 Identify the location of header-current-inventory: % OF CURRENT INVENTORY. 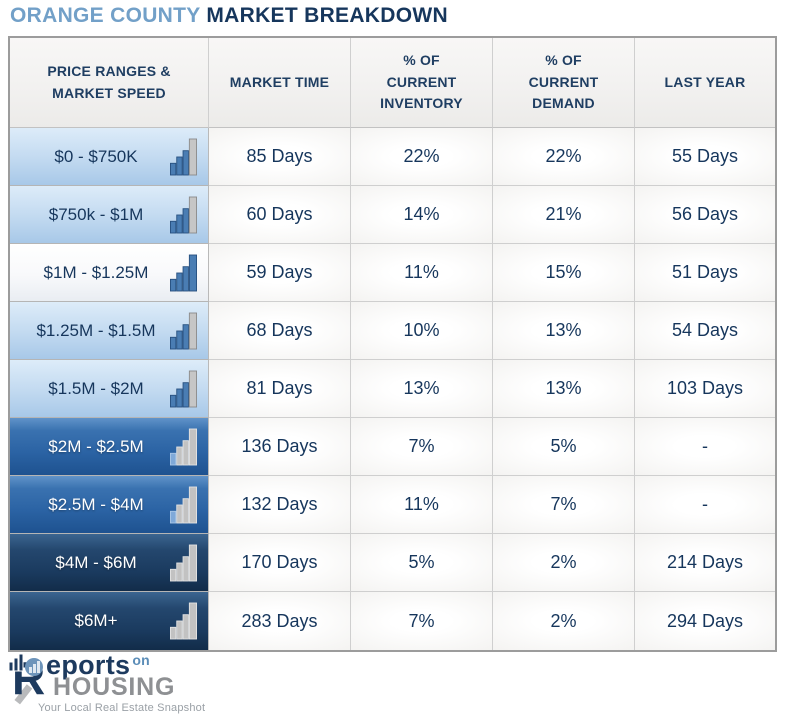
(422, 83).